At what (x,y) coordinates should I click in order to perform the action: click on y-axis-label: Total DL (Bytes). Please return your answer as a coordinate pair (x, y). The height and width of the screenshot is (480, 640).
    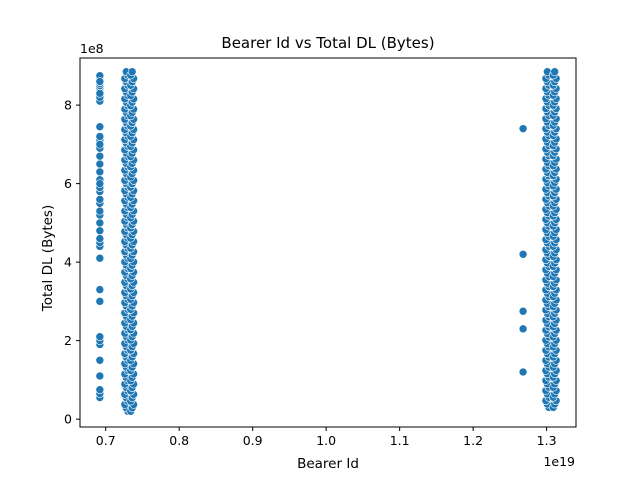
    Looking at the image, I should click on (48, 258).